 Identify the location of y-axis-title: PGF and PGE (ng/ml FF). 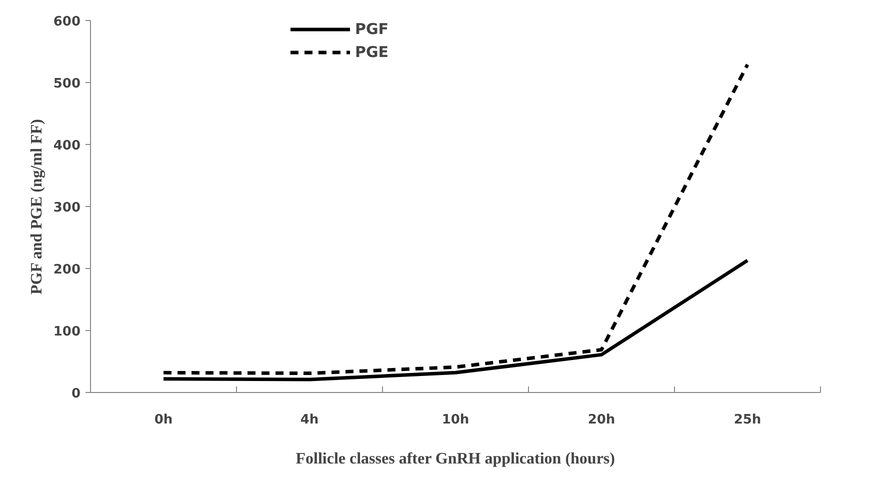
(37, 206).